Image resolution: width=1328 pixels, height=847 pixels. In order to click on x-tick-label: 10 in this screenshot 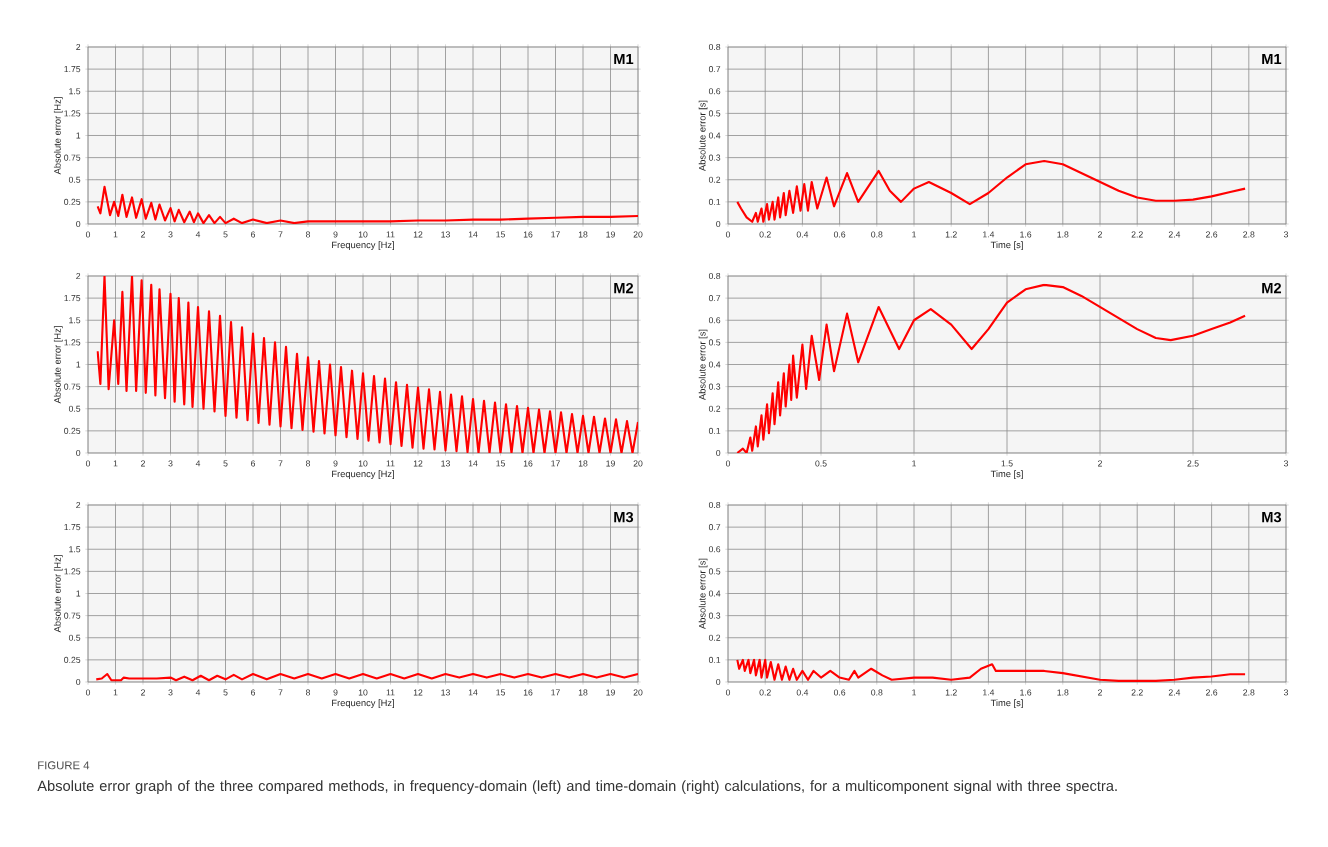, I will do `click(363, 692)`.